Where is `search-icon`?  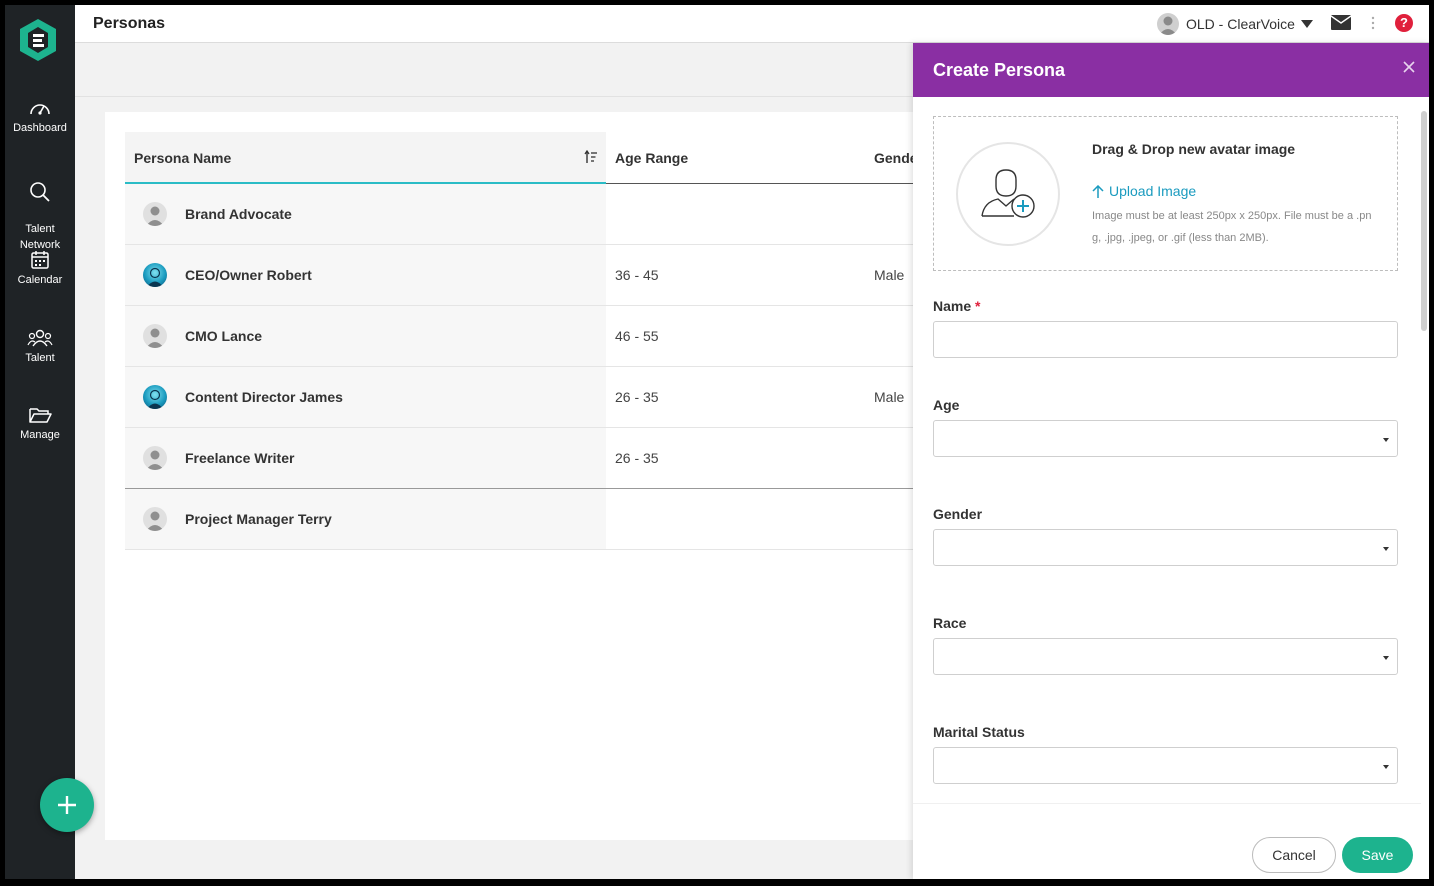 search-icon is located at coordinates (40, 192).